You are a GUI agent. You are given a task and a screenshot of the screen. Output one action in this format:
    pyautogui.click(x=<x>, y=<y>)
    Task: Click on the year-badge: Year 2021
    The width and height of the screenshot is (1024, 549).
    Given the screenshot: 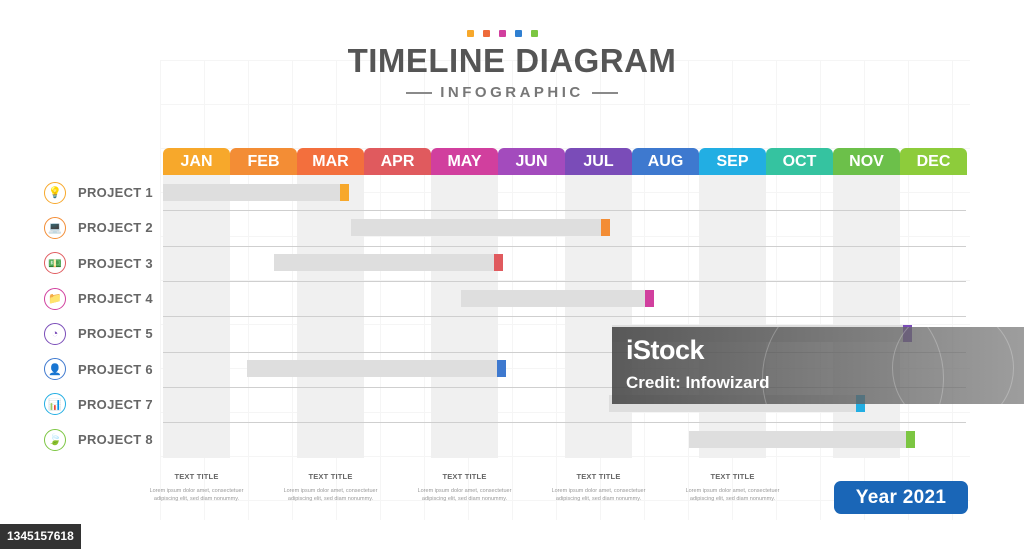 What is the action you would take?
    pyautogui.click(x=901, y=497)
    